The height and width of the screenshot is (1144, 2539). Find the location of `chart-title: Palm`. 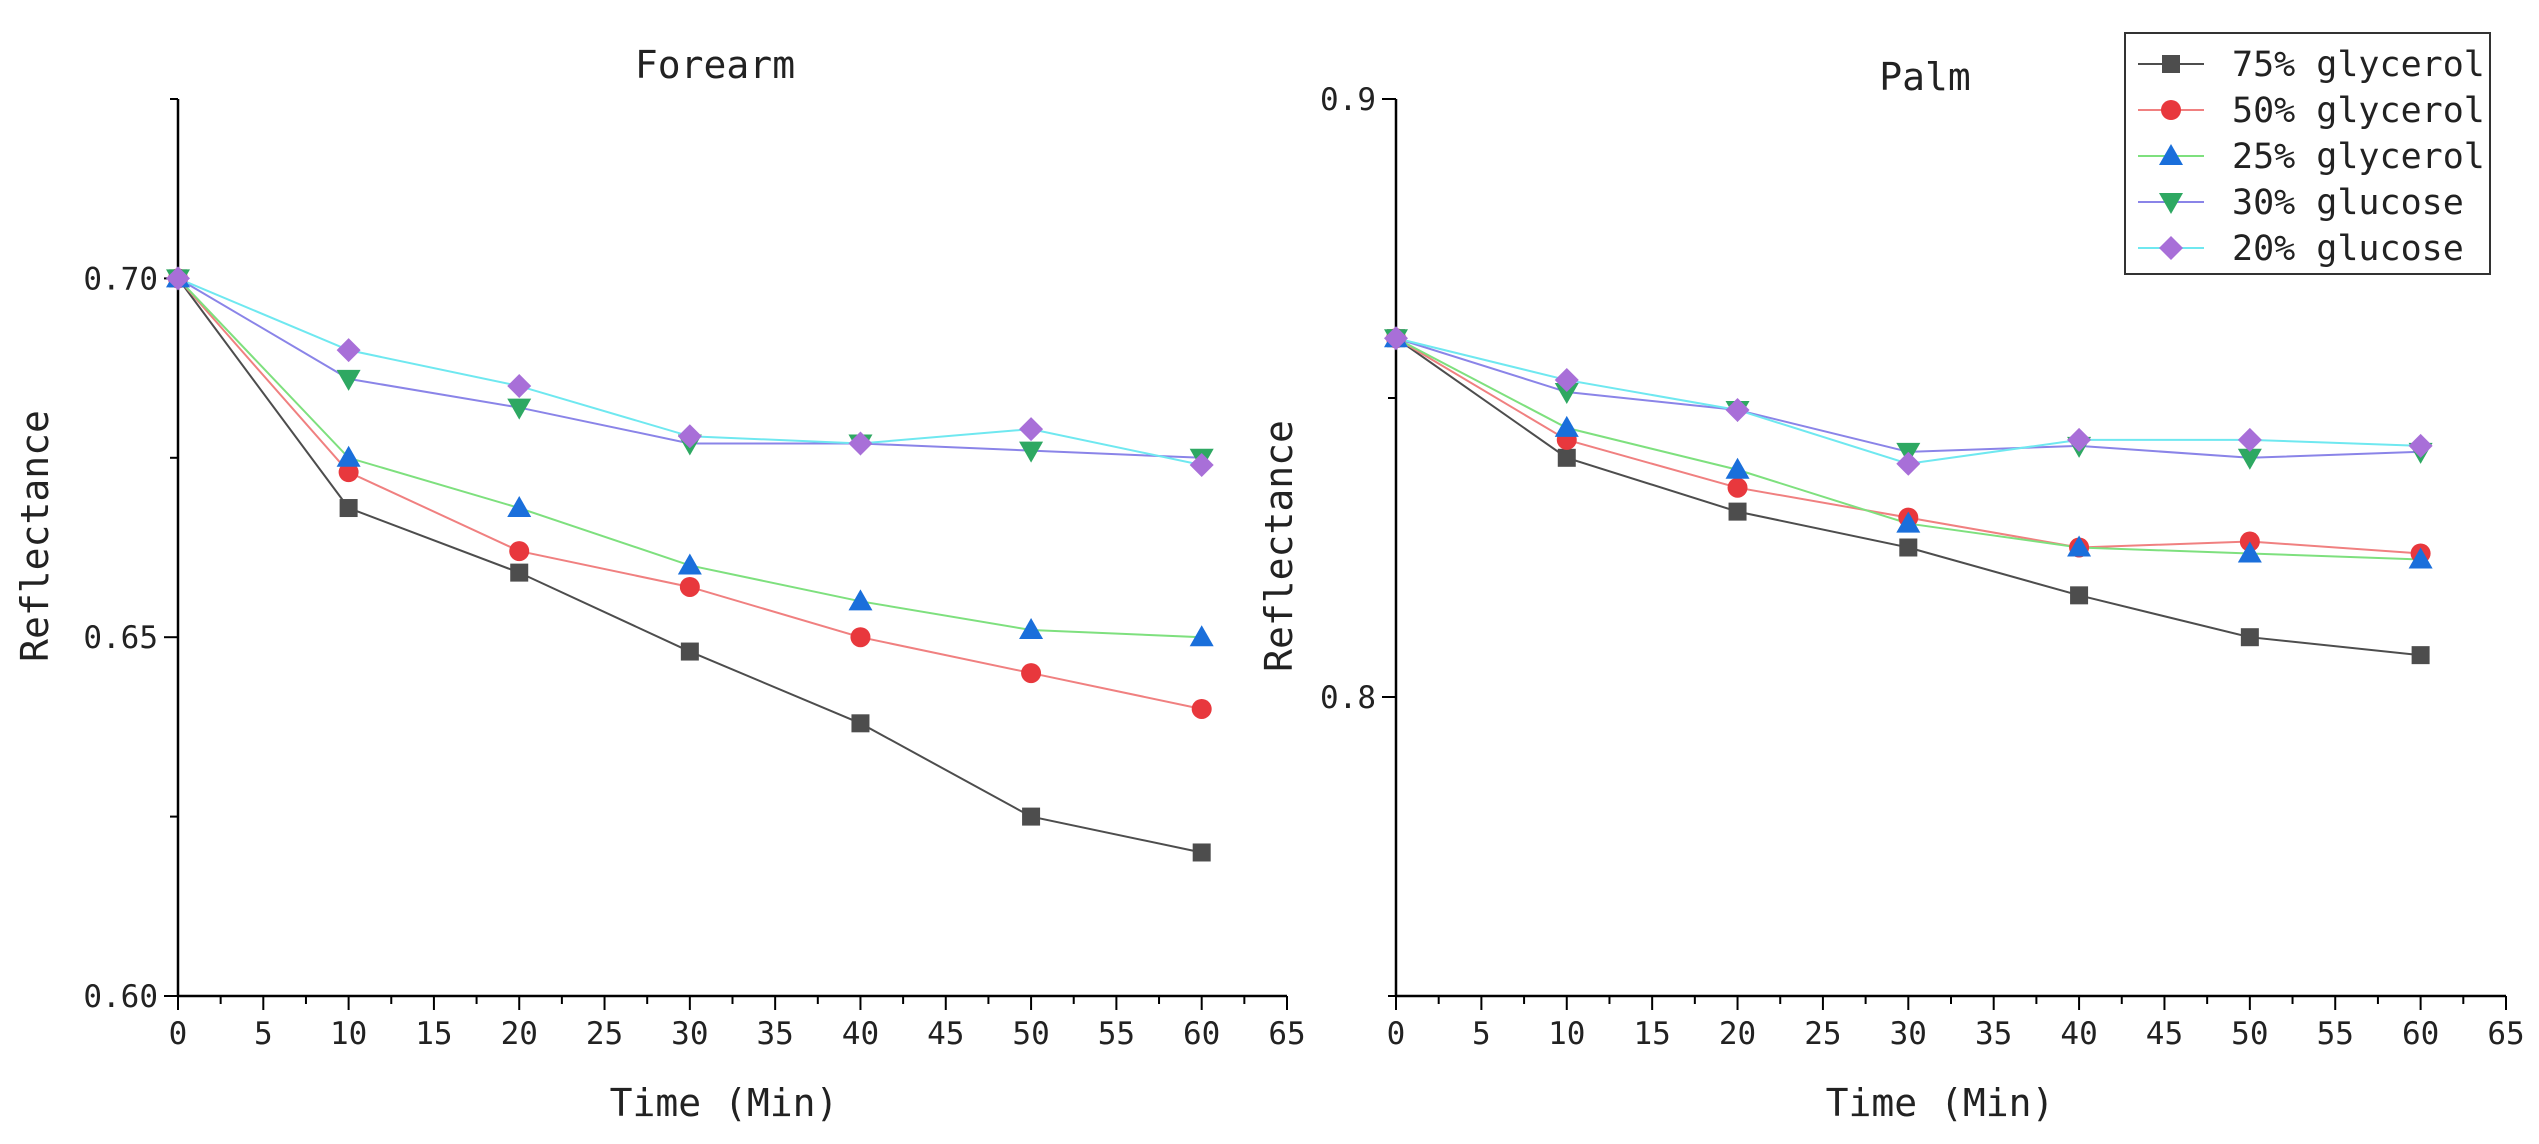

chart-title: Palm is located at coordinates (1925, 77).